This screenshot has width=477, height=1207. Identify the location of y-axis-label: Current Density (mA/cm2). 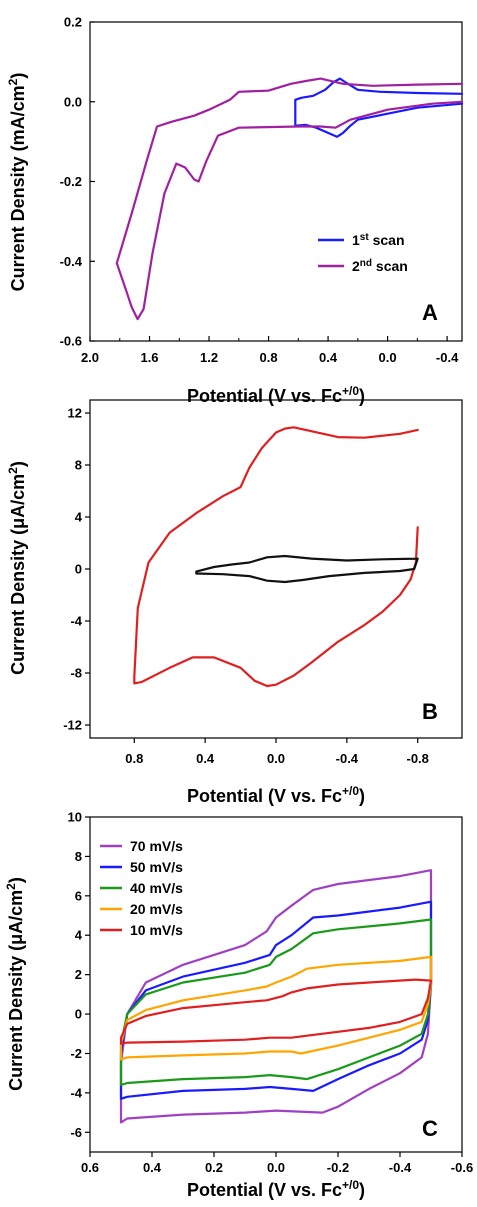
(17, 182).